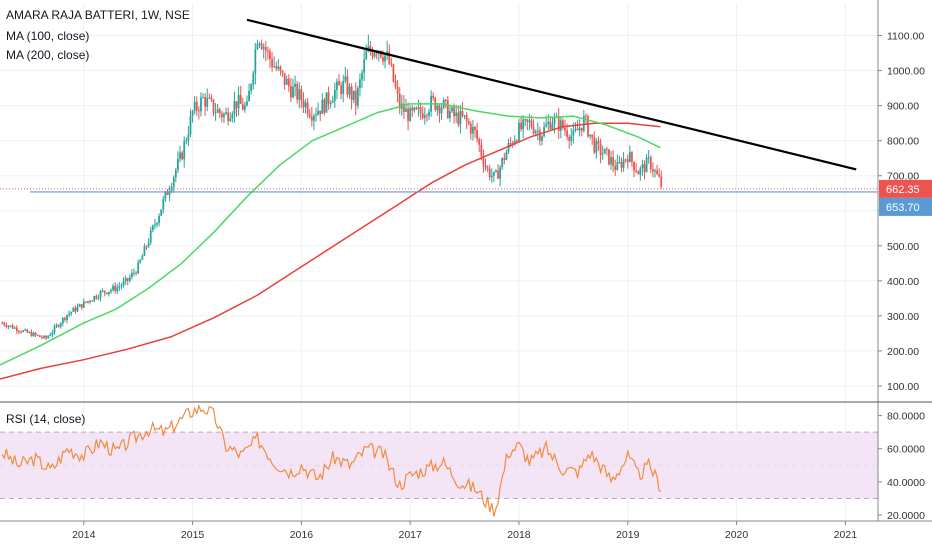 The width and height of the screenshot is (932, 550). What do you see at coordinates (193, 535) in the screenshot?
I see `time-tick-label: 2015` at bounding box center [193, 535].